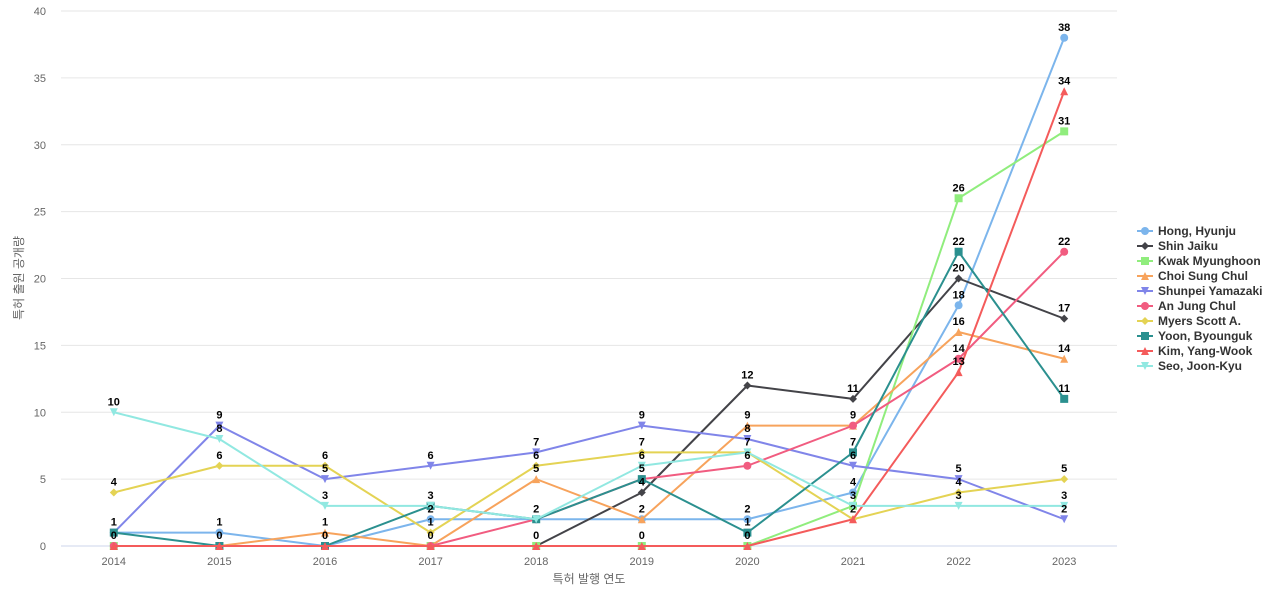  I want to click on x-tick-label: 2015, so click(219, 562).